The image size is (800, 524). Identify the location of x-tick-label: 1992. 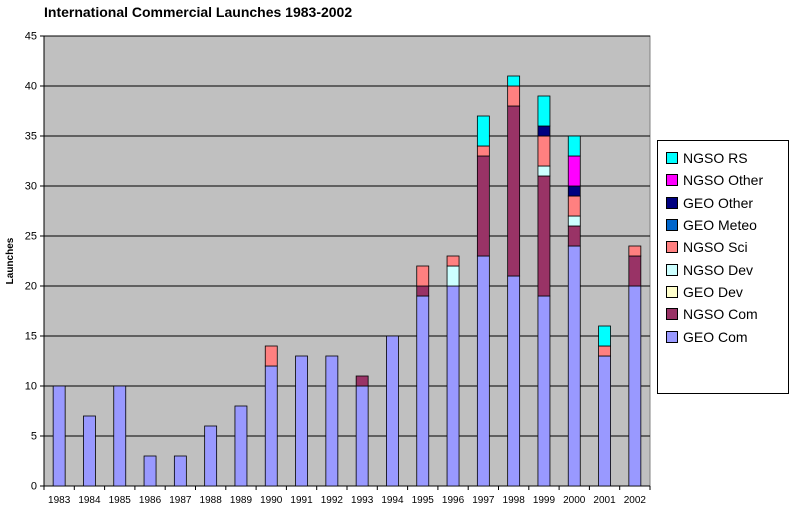
(332, 500).